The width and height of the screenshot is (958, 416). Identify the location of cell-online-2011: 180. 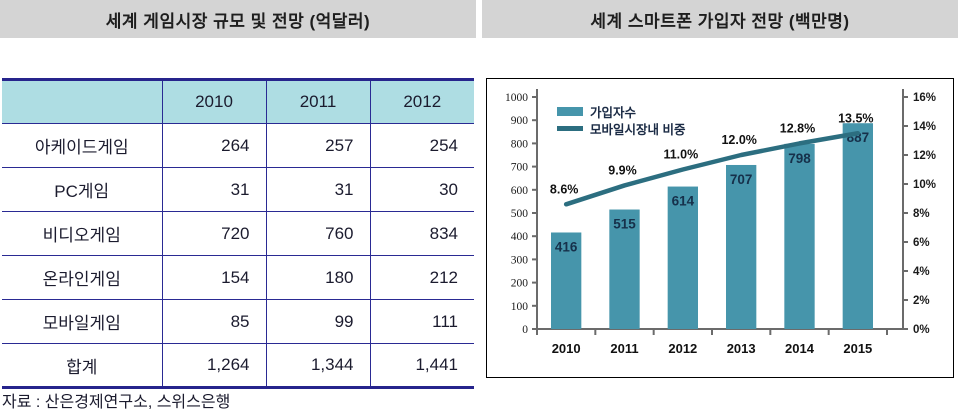
(318, 277).